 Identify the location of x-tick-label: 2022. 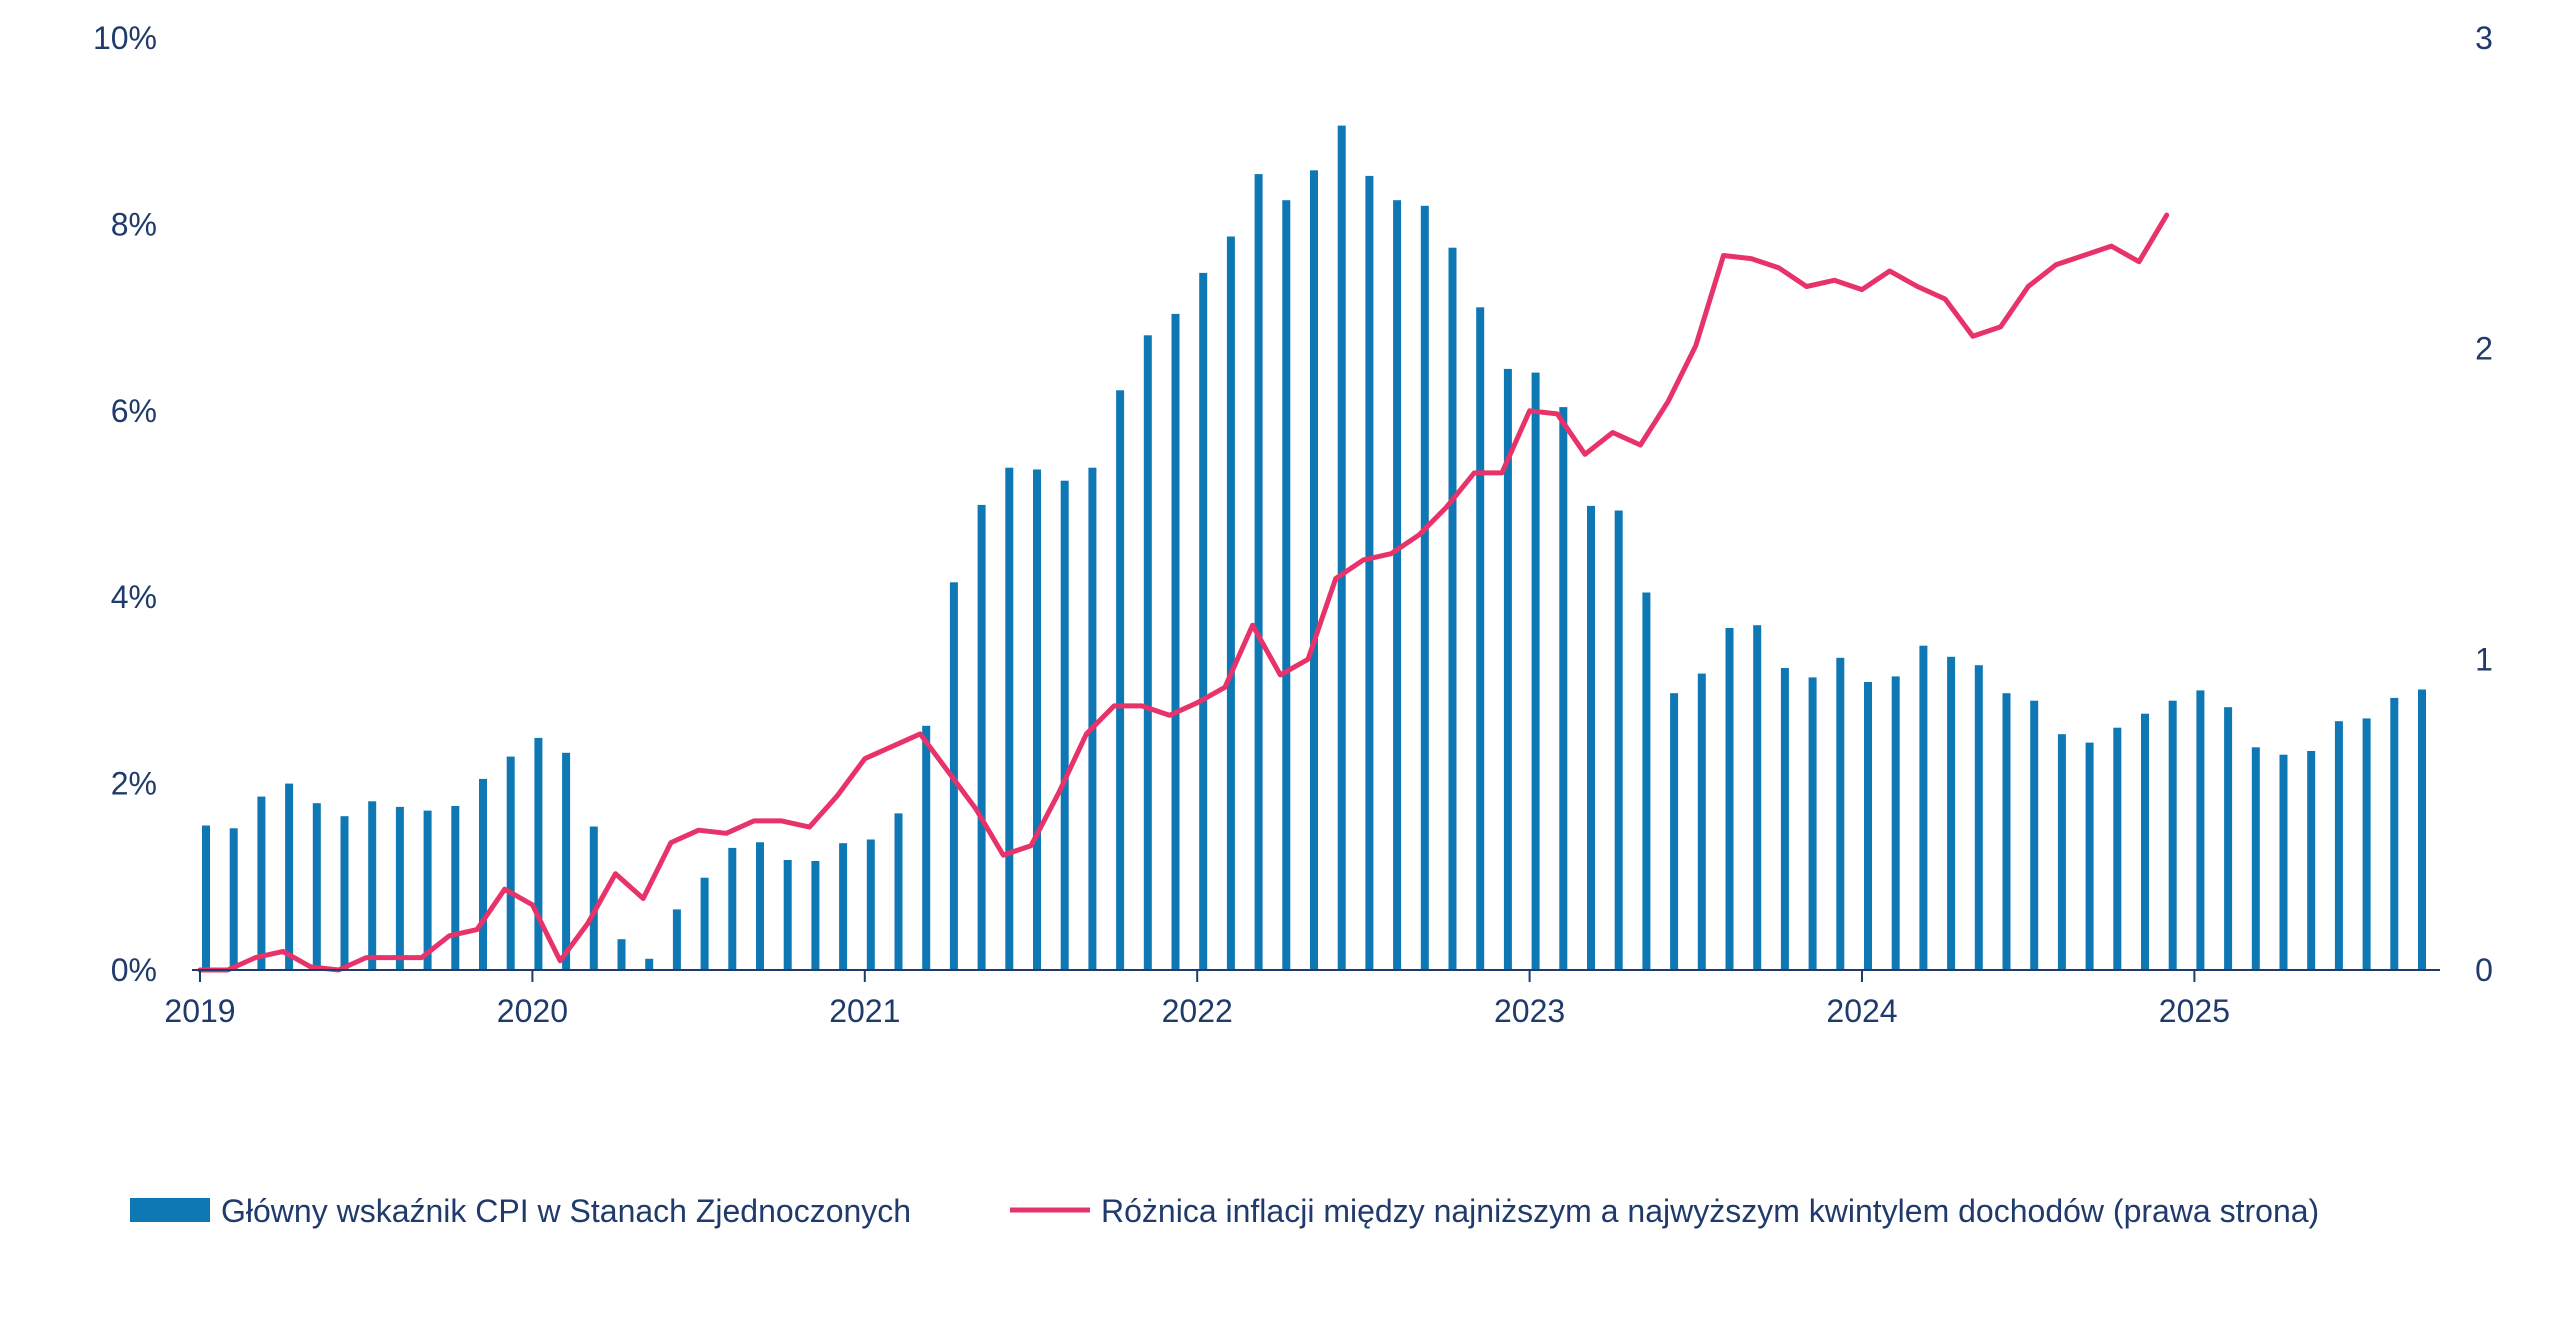
(1197, 1011).